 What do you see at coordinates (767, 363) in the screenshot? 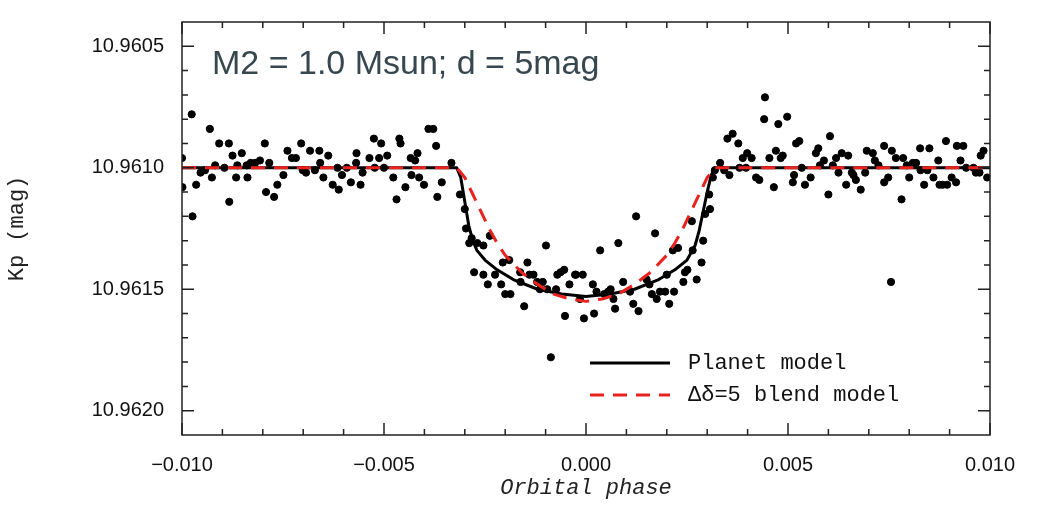
I see `legend-label: Planet model` at bounding box center [767, 363].